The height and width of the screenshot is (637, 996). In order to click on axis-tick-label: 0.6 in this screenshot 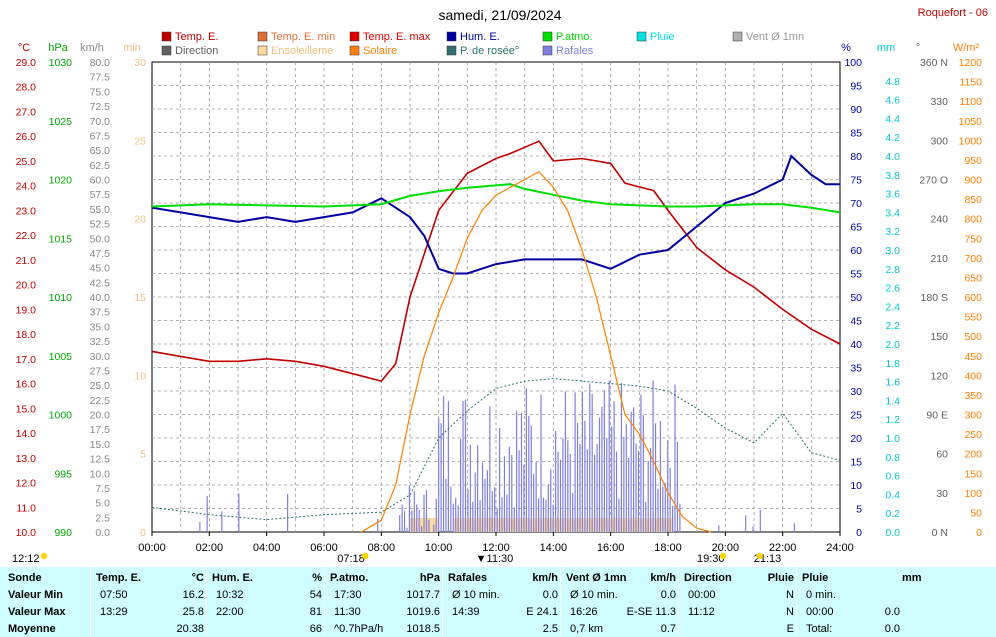, I will do `click(892, 477)`.